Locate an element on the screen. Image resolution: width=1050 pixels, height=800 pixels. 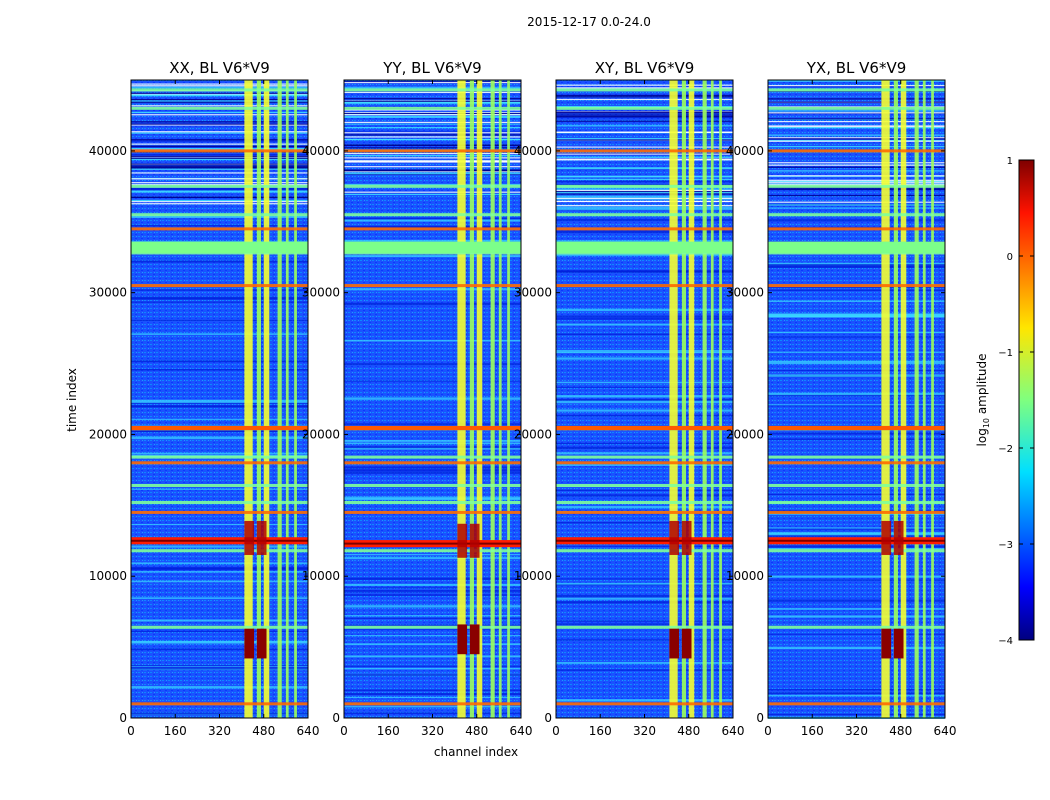
x-tick-label: 640 is located at coordinates (733, 731).